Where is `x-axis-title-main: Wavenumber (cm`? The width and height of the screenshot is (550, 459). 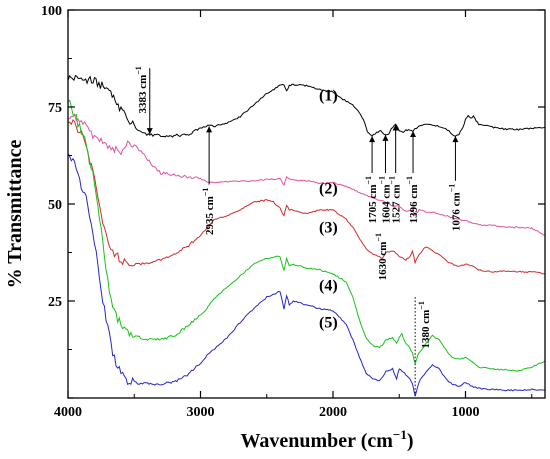 x-axis-title-main: Wavenumber (cm is located at coordinates (317, 441).